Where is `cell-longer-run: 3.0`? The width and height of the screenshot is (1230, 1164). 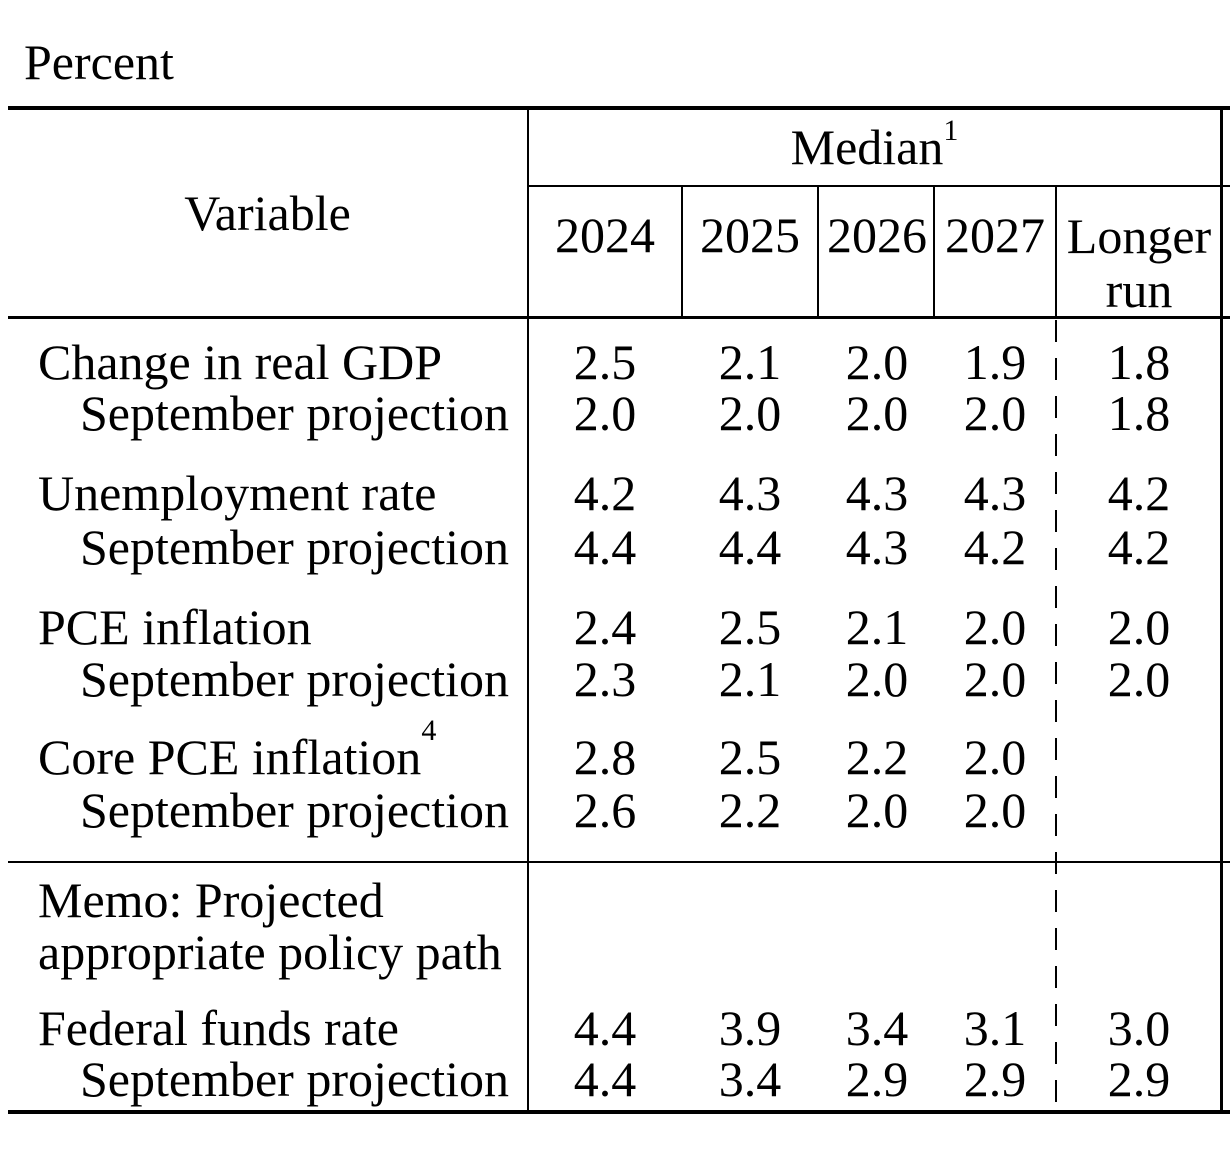
cell-longer-run: 3.0 is located at coordinates (1139, 1028).